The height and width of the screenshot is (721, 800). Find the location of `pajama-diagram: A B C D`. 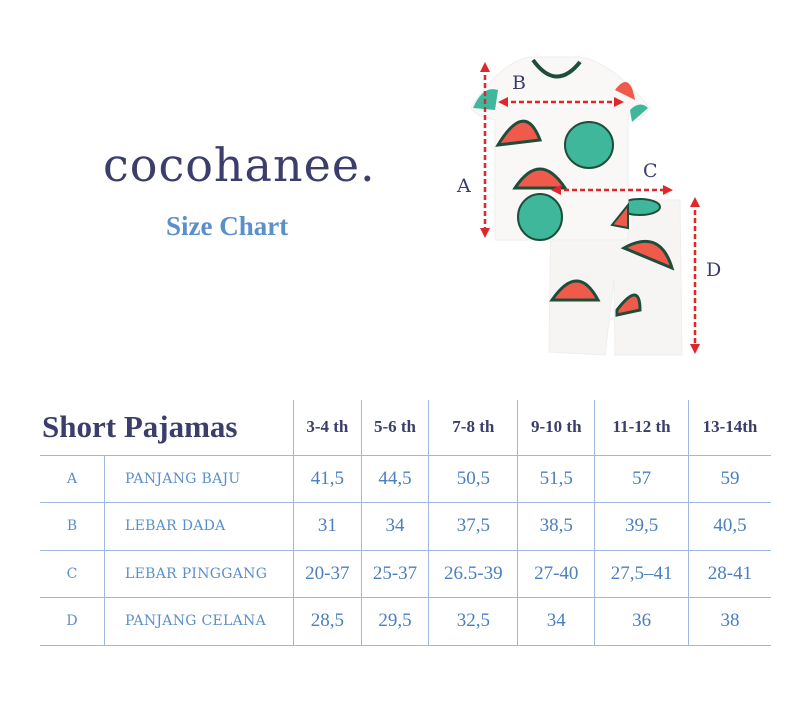

pajama-diagram: A B C D is located at coordinates (588, 206).